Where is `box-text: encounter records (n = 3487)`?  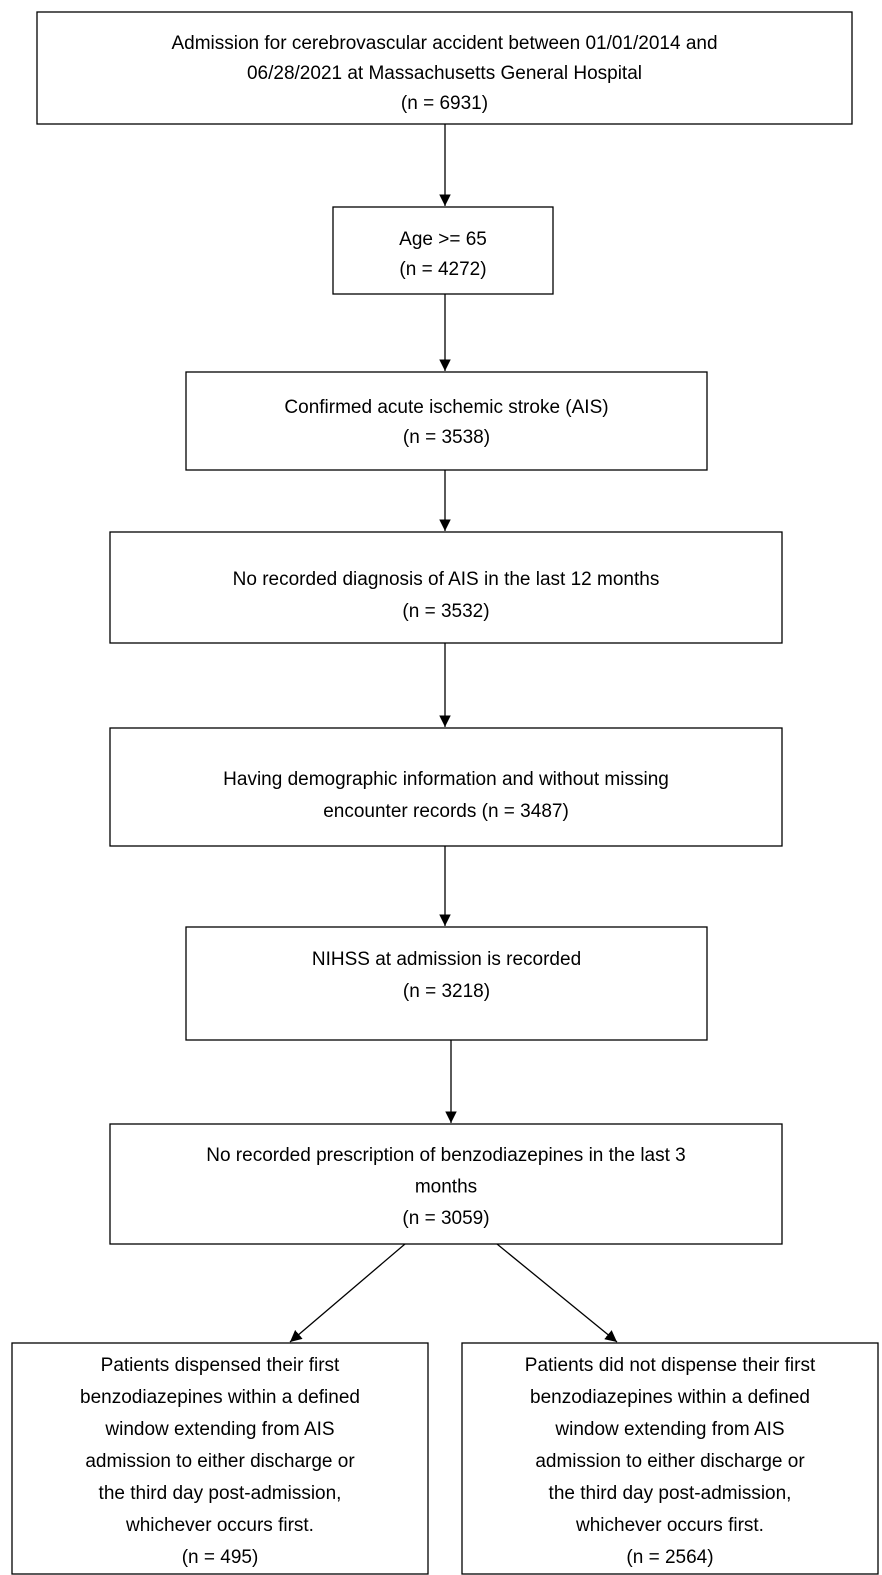 box-text: encounter records (n = 3487) is located at coordinates (446, 811).